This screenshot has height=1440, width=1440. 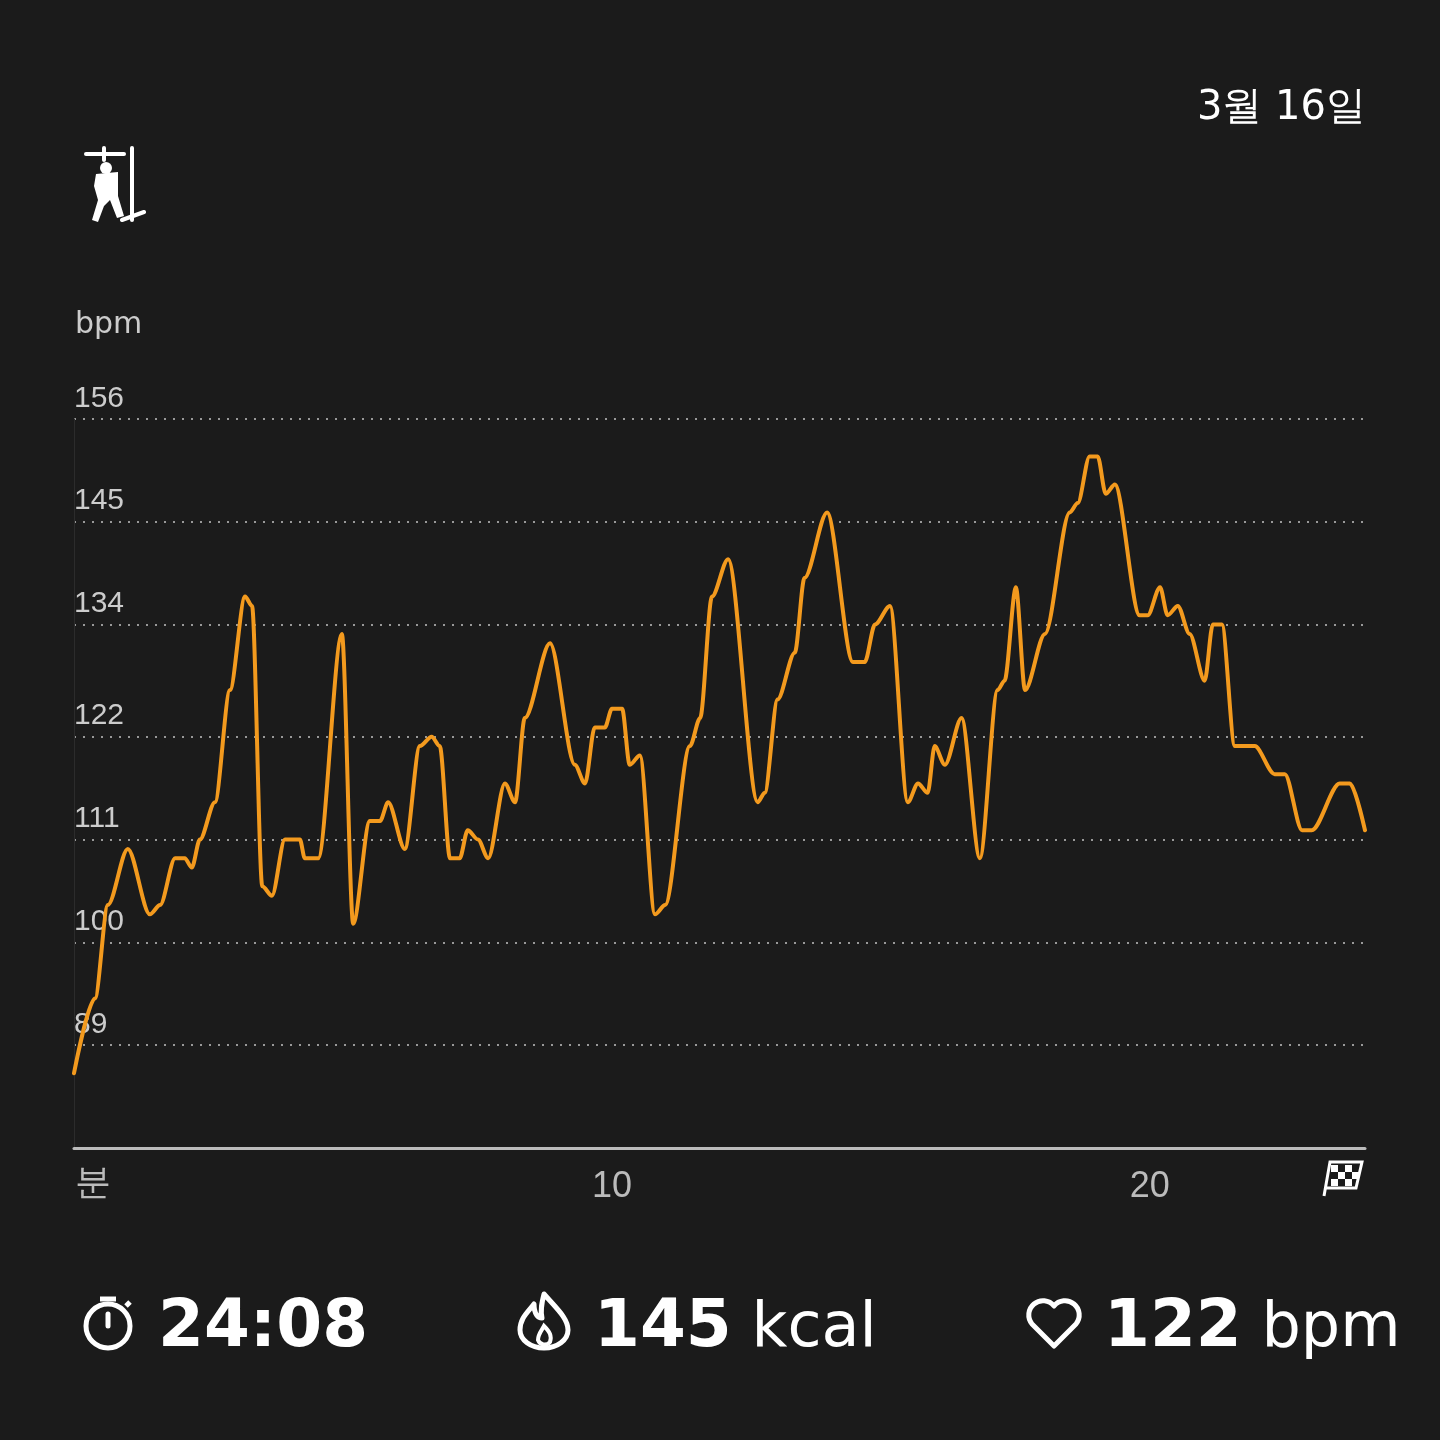 What do you see at coordinates (735, 1323) in the screenshot?
I see `text: 145 kcal` at bounding box center [735, 1323].